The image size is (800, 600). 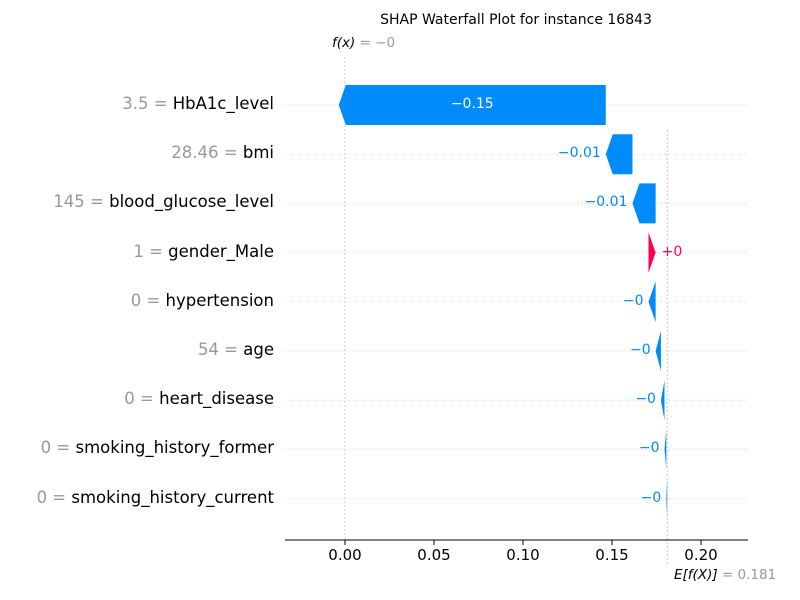 I want to click on feature-label: 0 = smoking_history_former, so click(x=157, y=447).